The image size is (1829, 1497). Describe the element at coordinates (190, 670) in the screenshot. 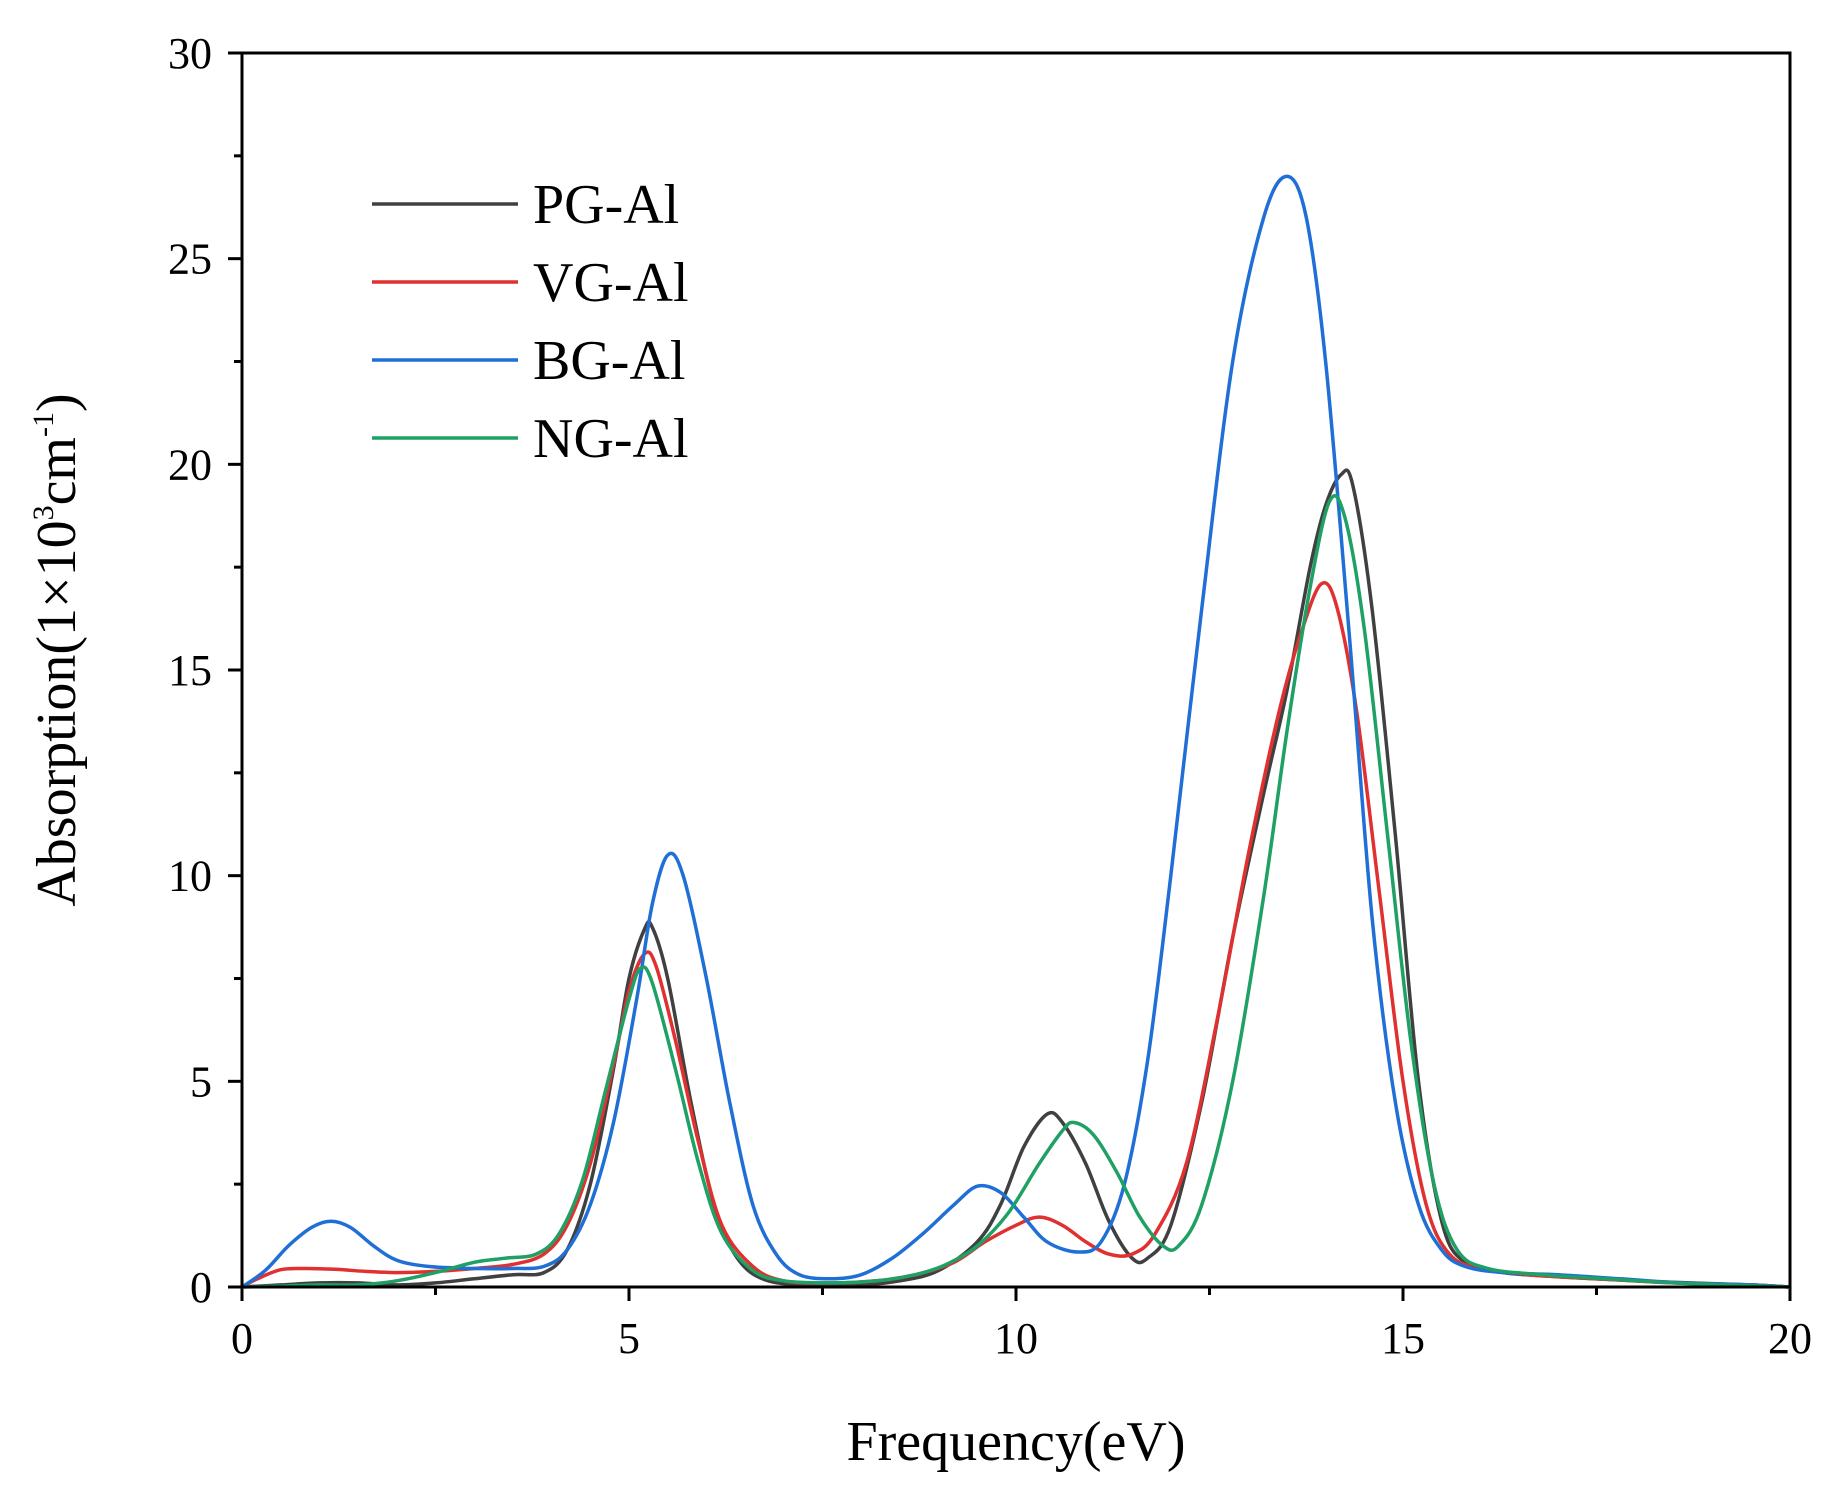

I see `y-tick-label: 15` at that location.